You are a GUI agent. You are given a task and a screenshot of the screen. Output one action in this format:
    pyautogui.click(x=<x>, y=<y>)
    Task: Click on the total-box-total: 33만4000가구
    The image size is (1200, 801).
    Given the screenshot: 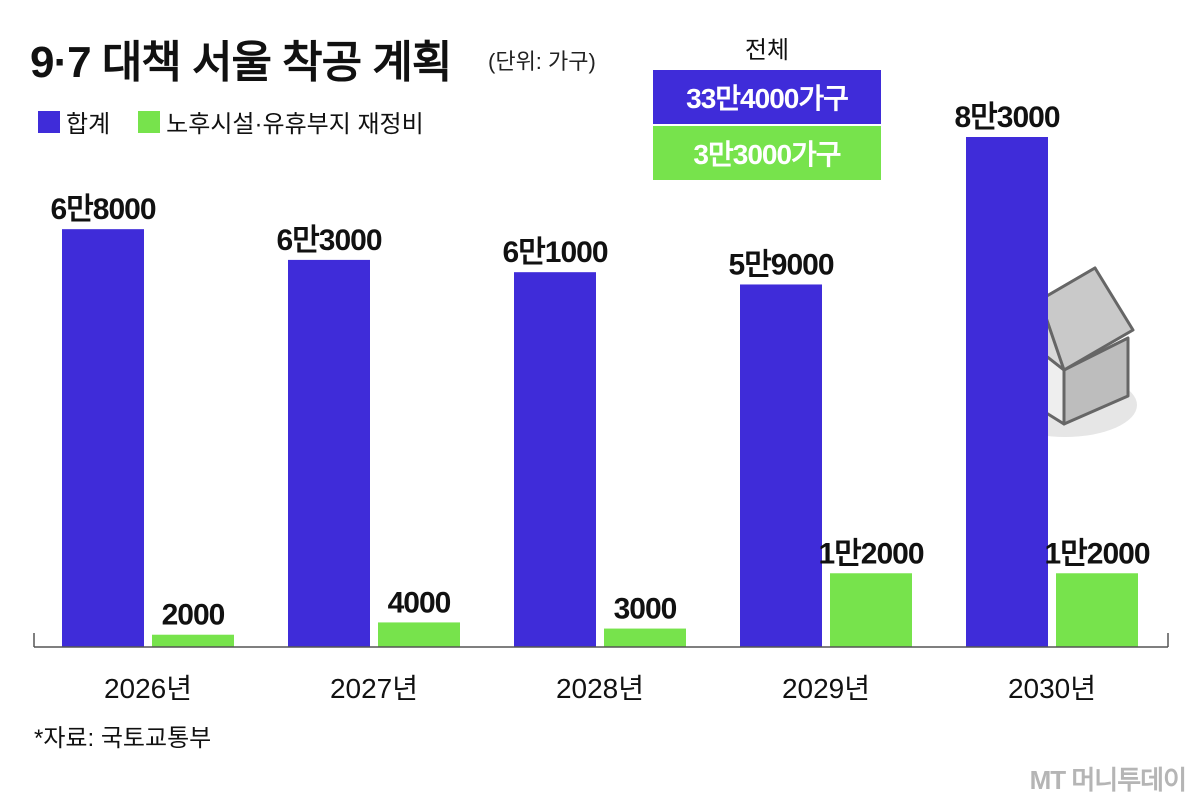 What is the action you would take?
    pyautogui.click(x=767, y=97)
    